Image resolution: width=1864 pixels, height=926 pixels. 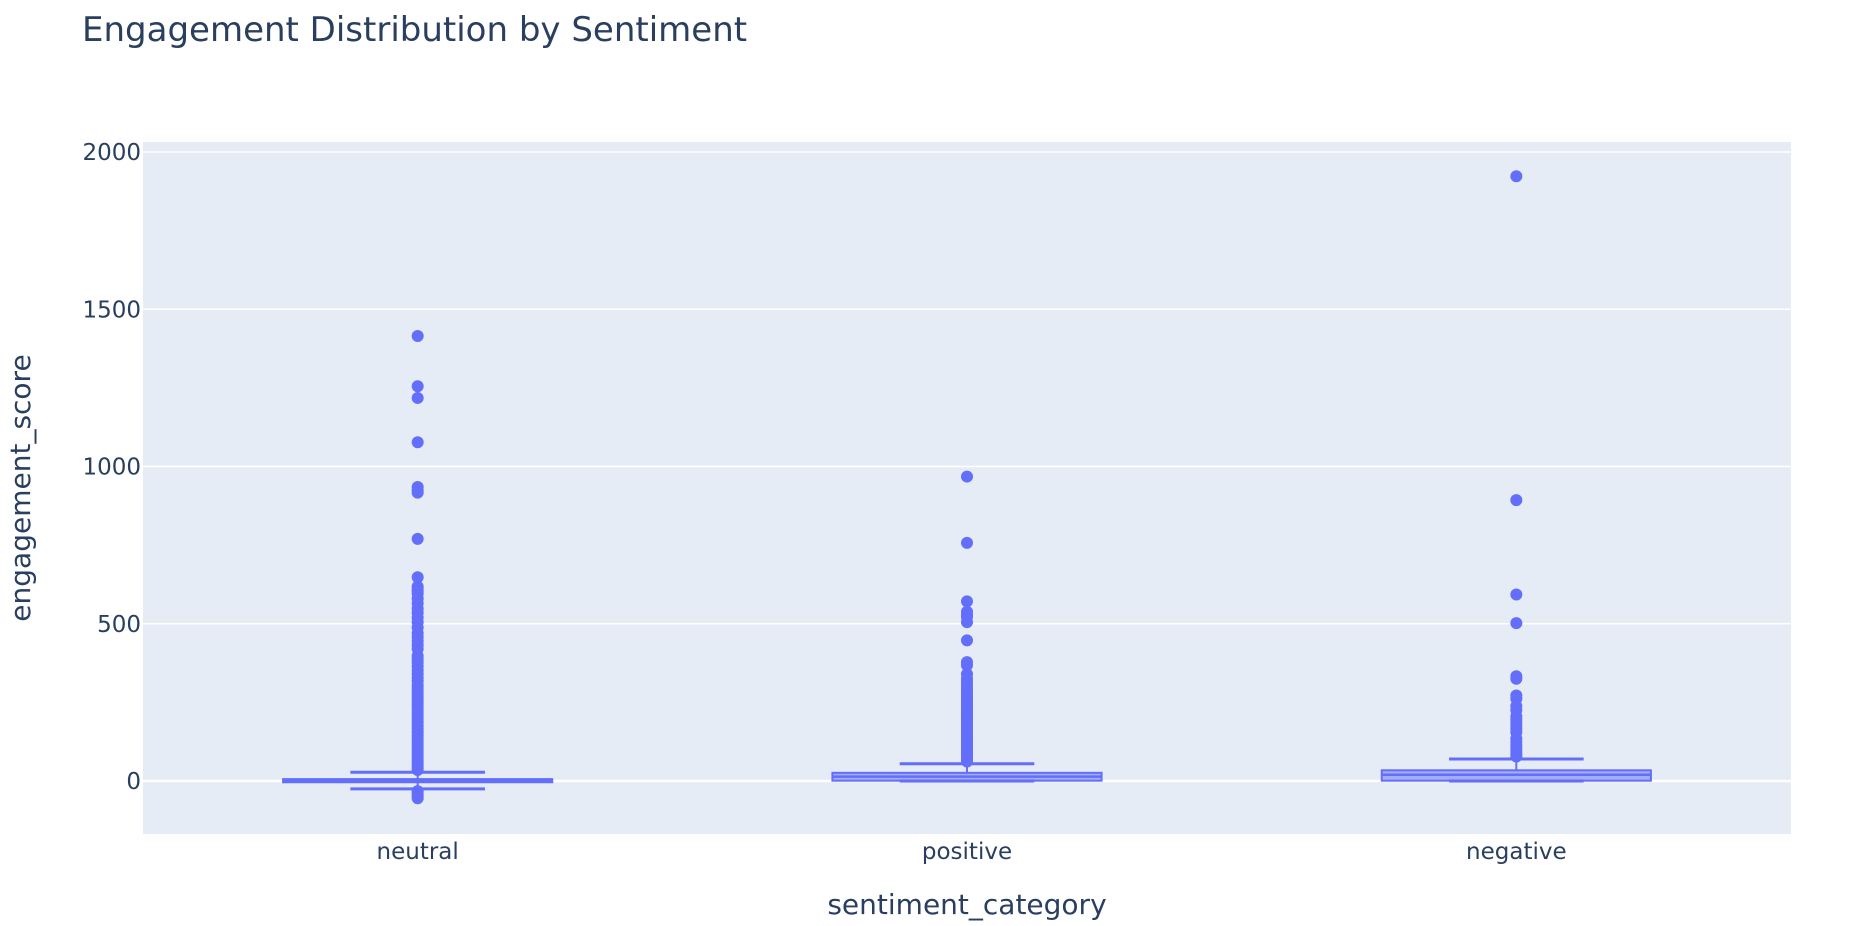 What do you see at coordinates (418, 567) in the screenshot?
I see `box-neutral` at bounding box center [418, 567].